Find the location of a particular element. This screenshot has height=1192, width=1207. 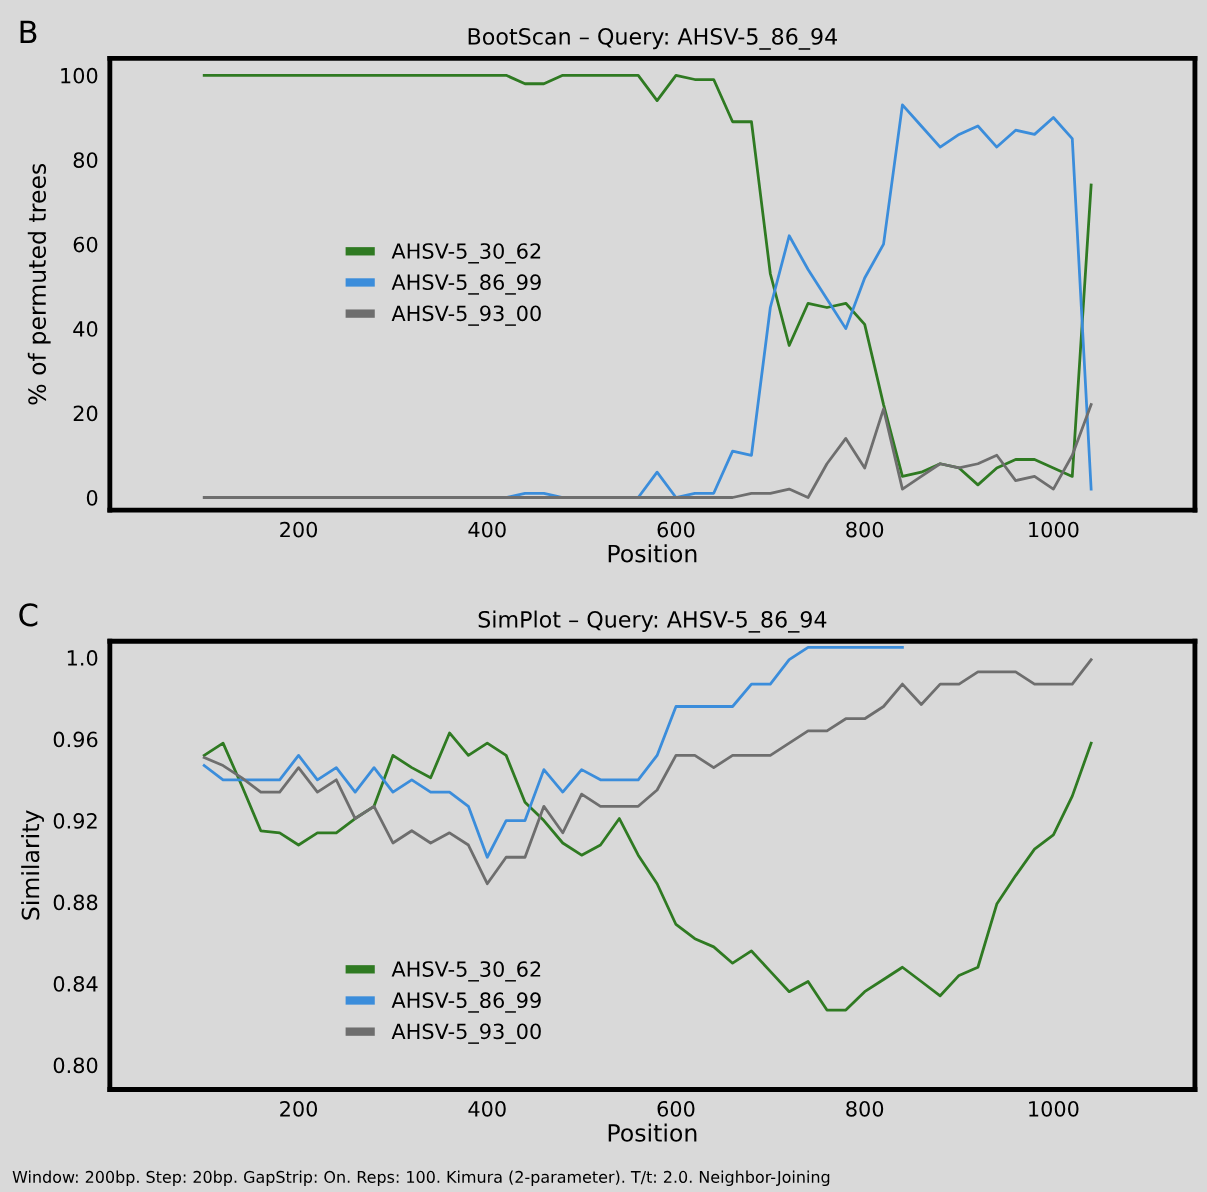

y-axis-title: Similarity is located at coordinates (33, 865).